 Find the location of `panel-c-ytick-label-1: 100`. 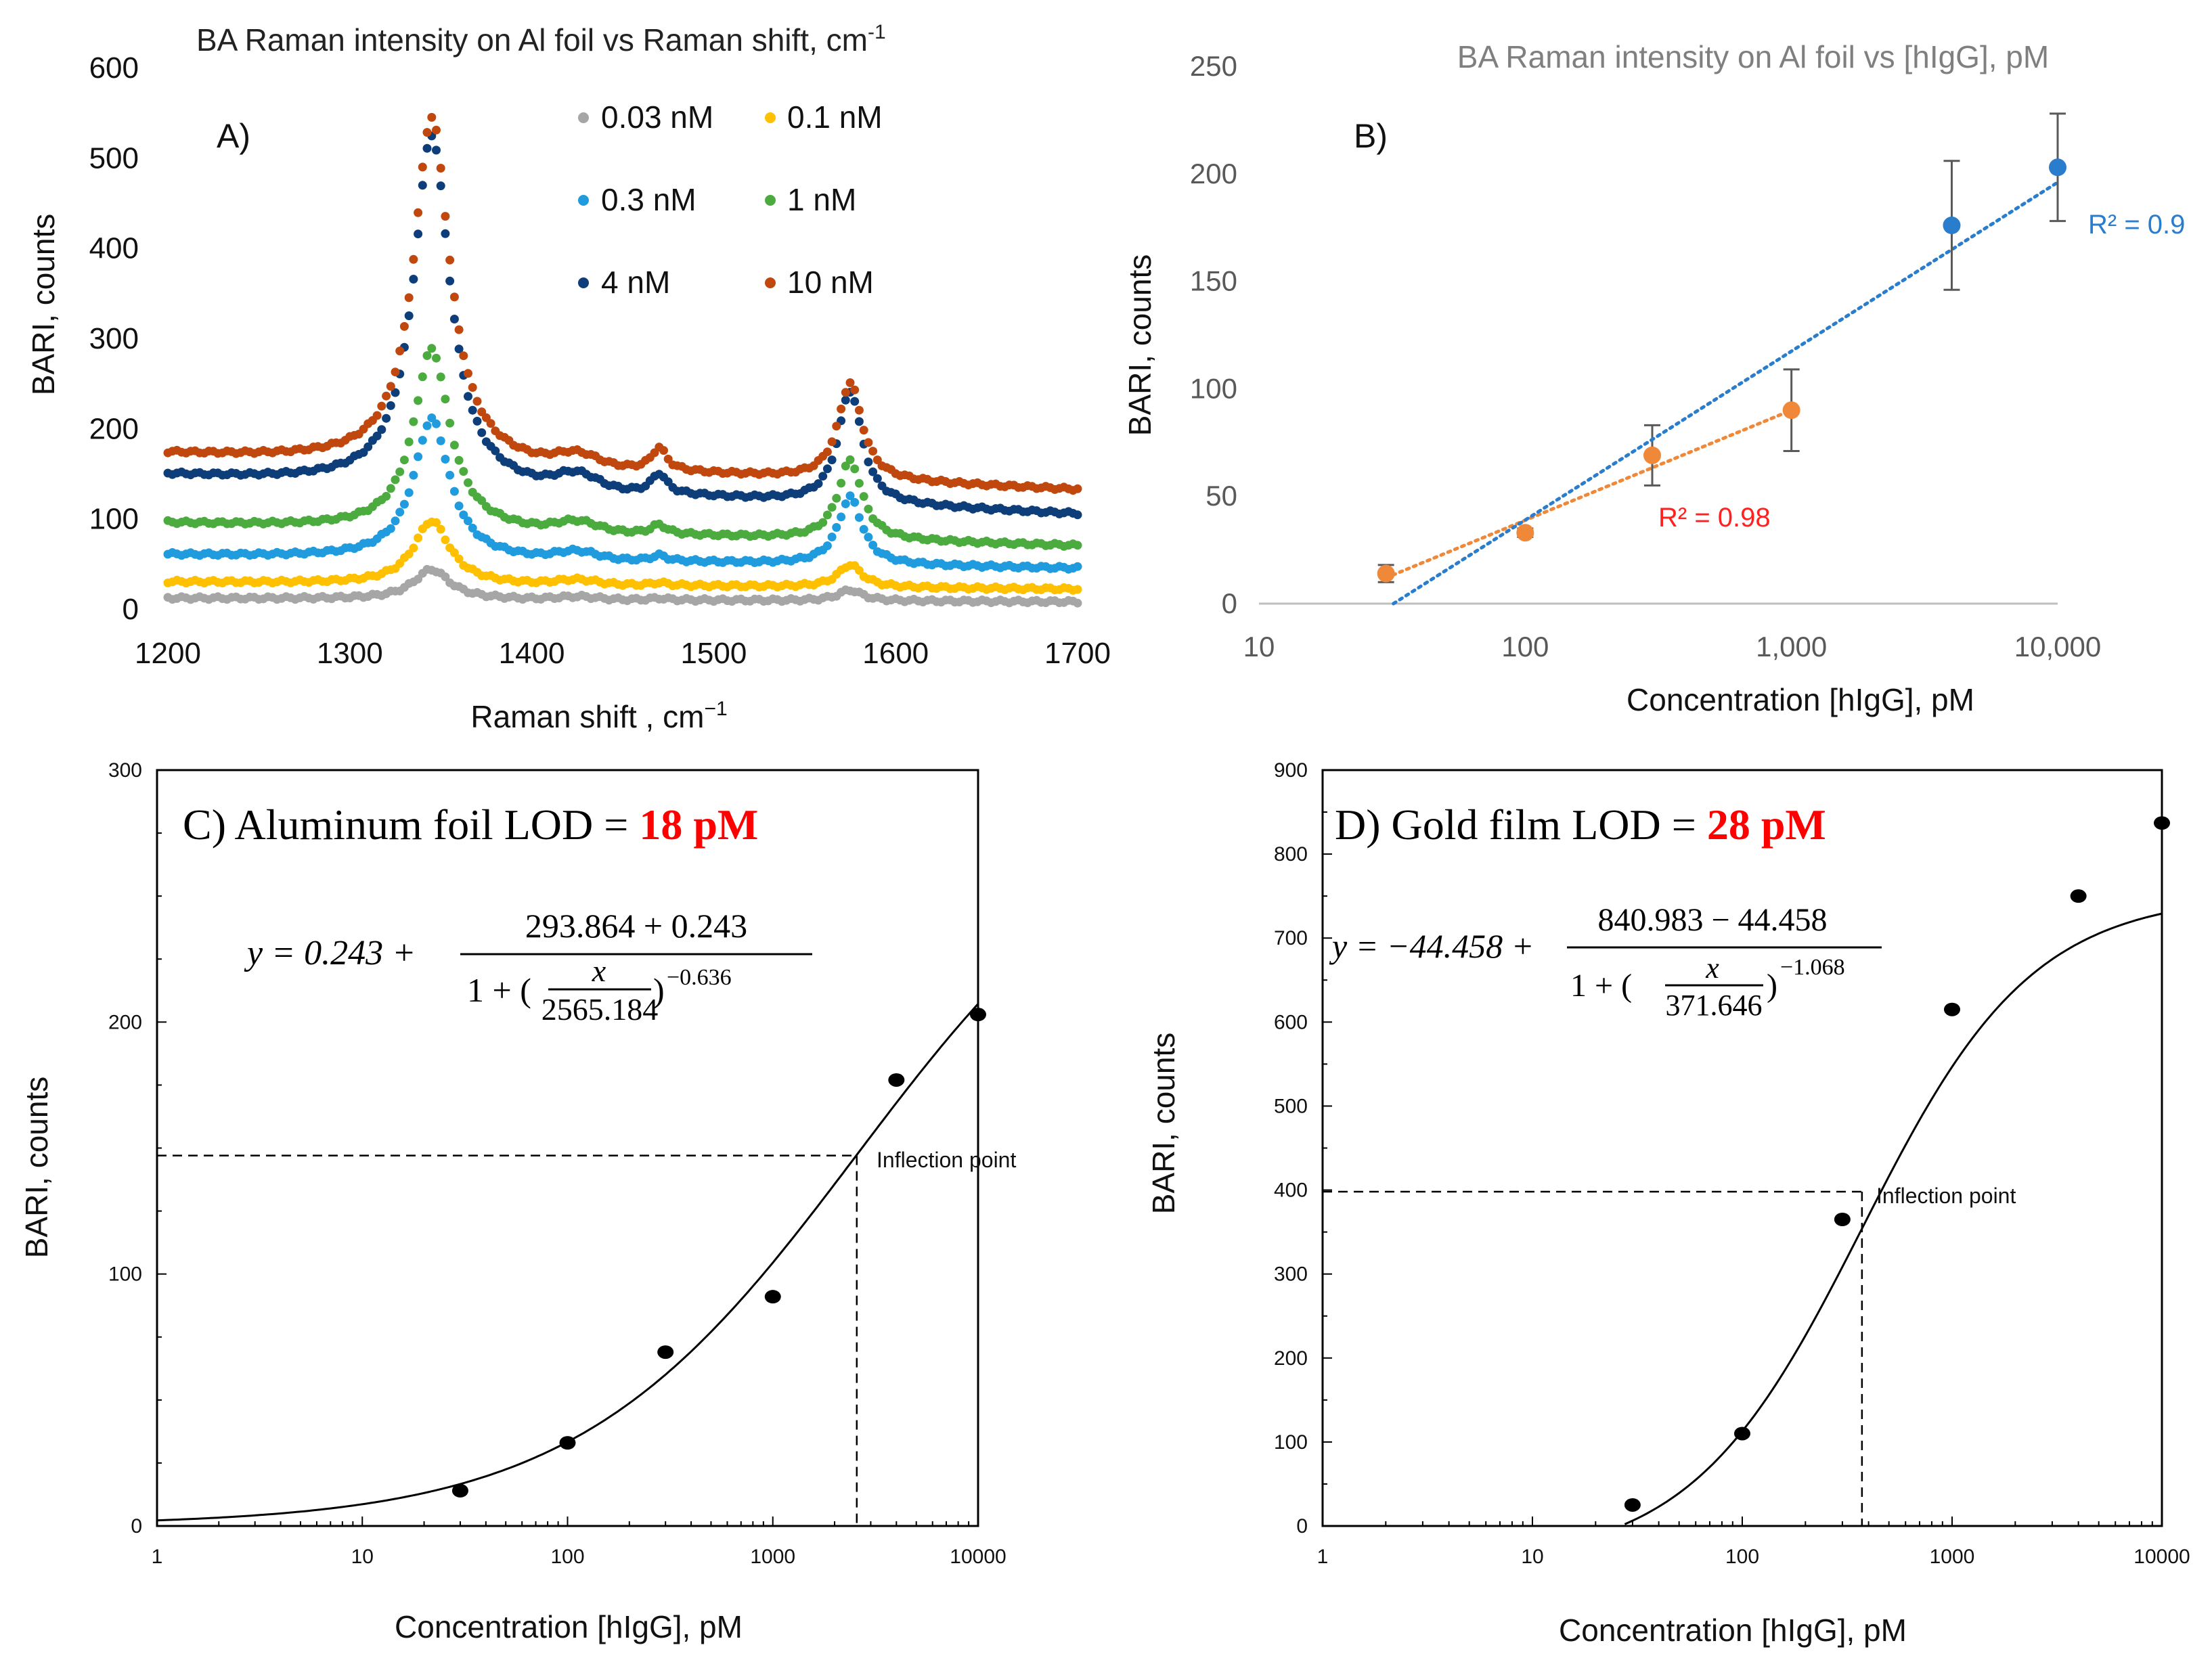

panel-c-ytick-label-1: 100 is located at coordinates (125, 1274).